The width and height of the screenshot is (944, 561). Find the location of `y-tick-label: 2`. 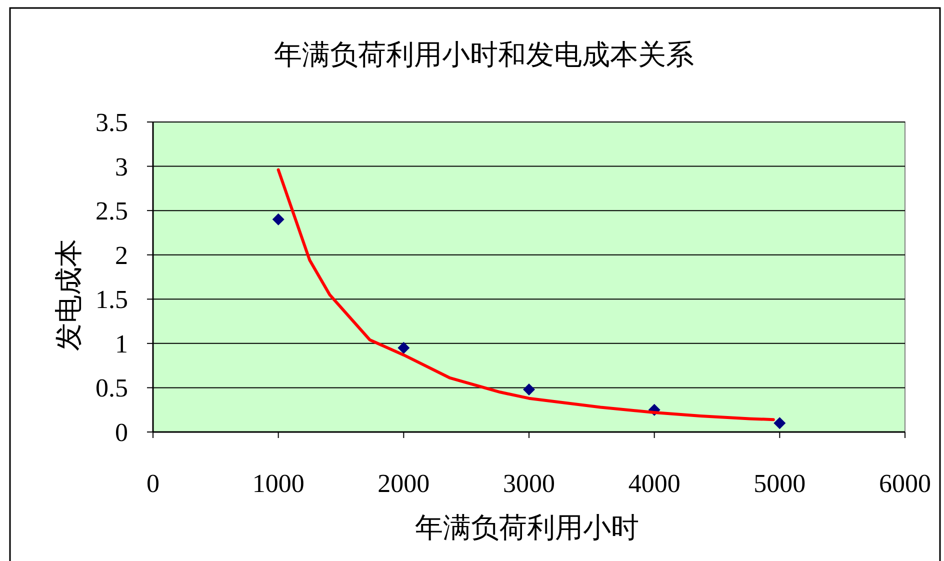

y-tick-label: 2 is located at coordinates (121, 255).